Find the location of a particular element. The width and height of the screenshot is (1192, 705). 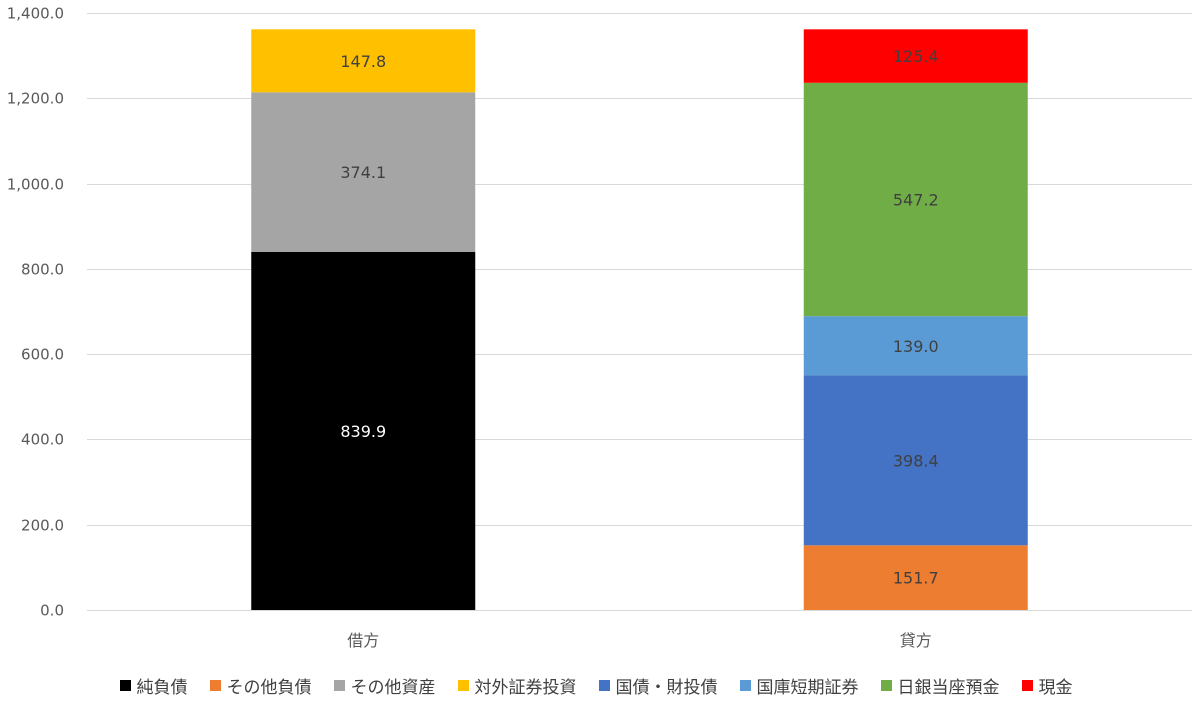

y-tick-label: 200.0 is located at coordinates (42, 526).